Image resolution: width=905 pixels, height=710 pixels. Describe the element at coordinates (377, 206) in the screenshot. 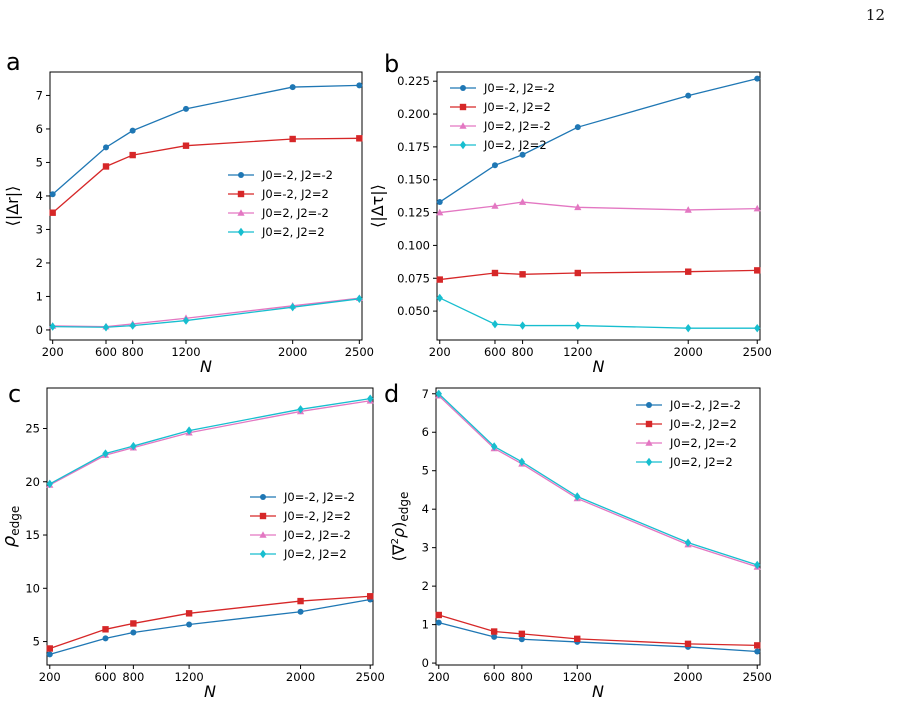

I see `y-axis-label: ⟨|Δτ|⟩` at that location.